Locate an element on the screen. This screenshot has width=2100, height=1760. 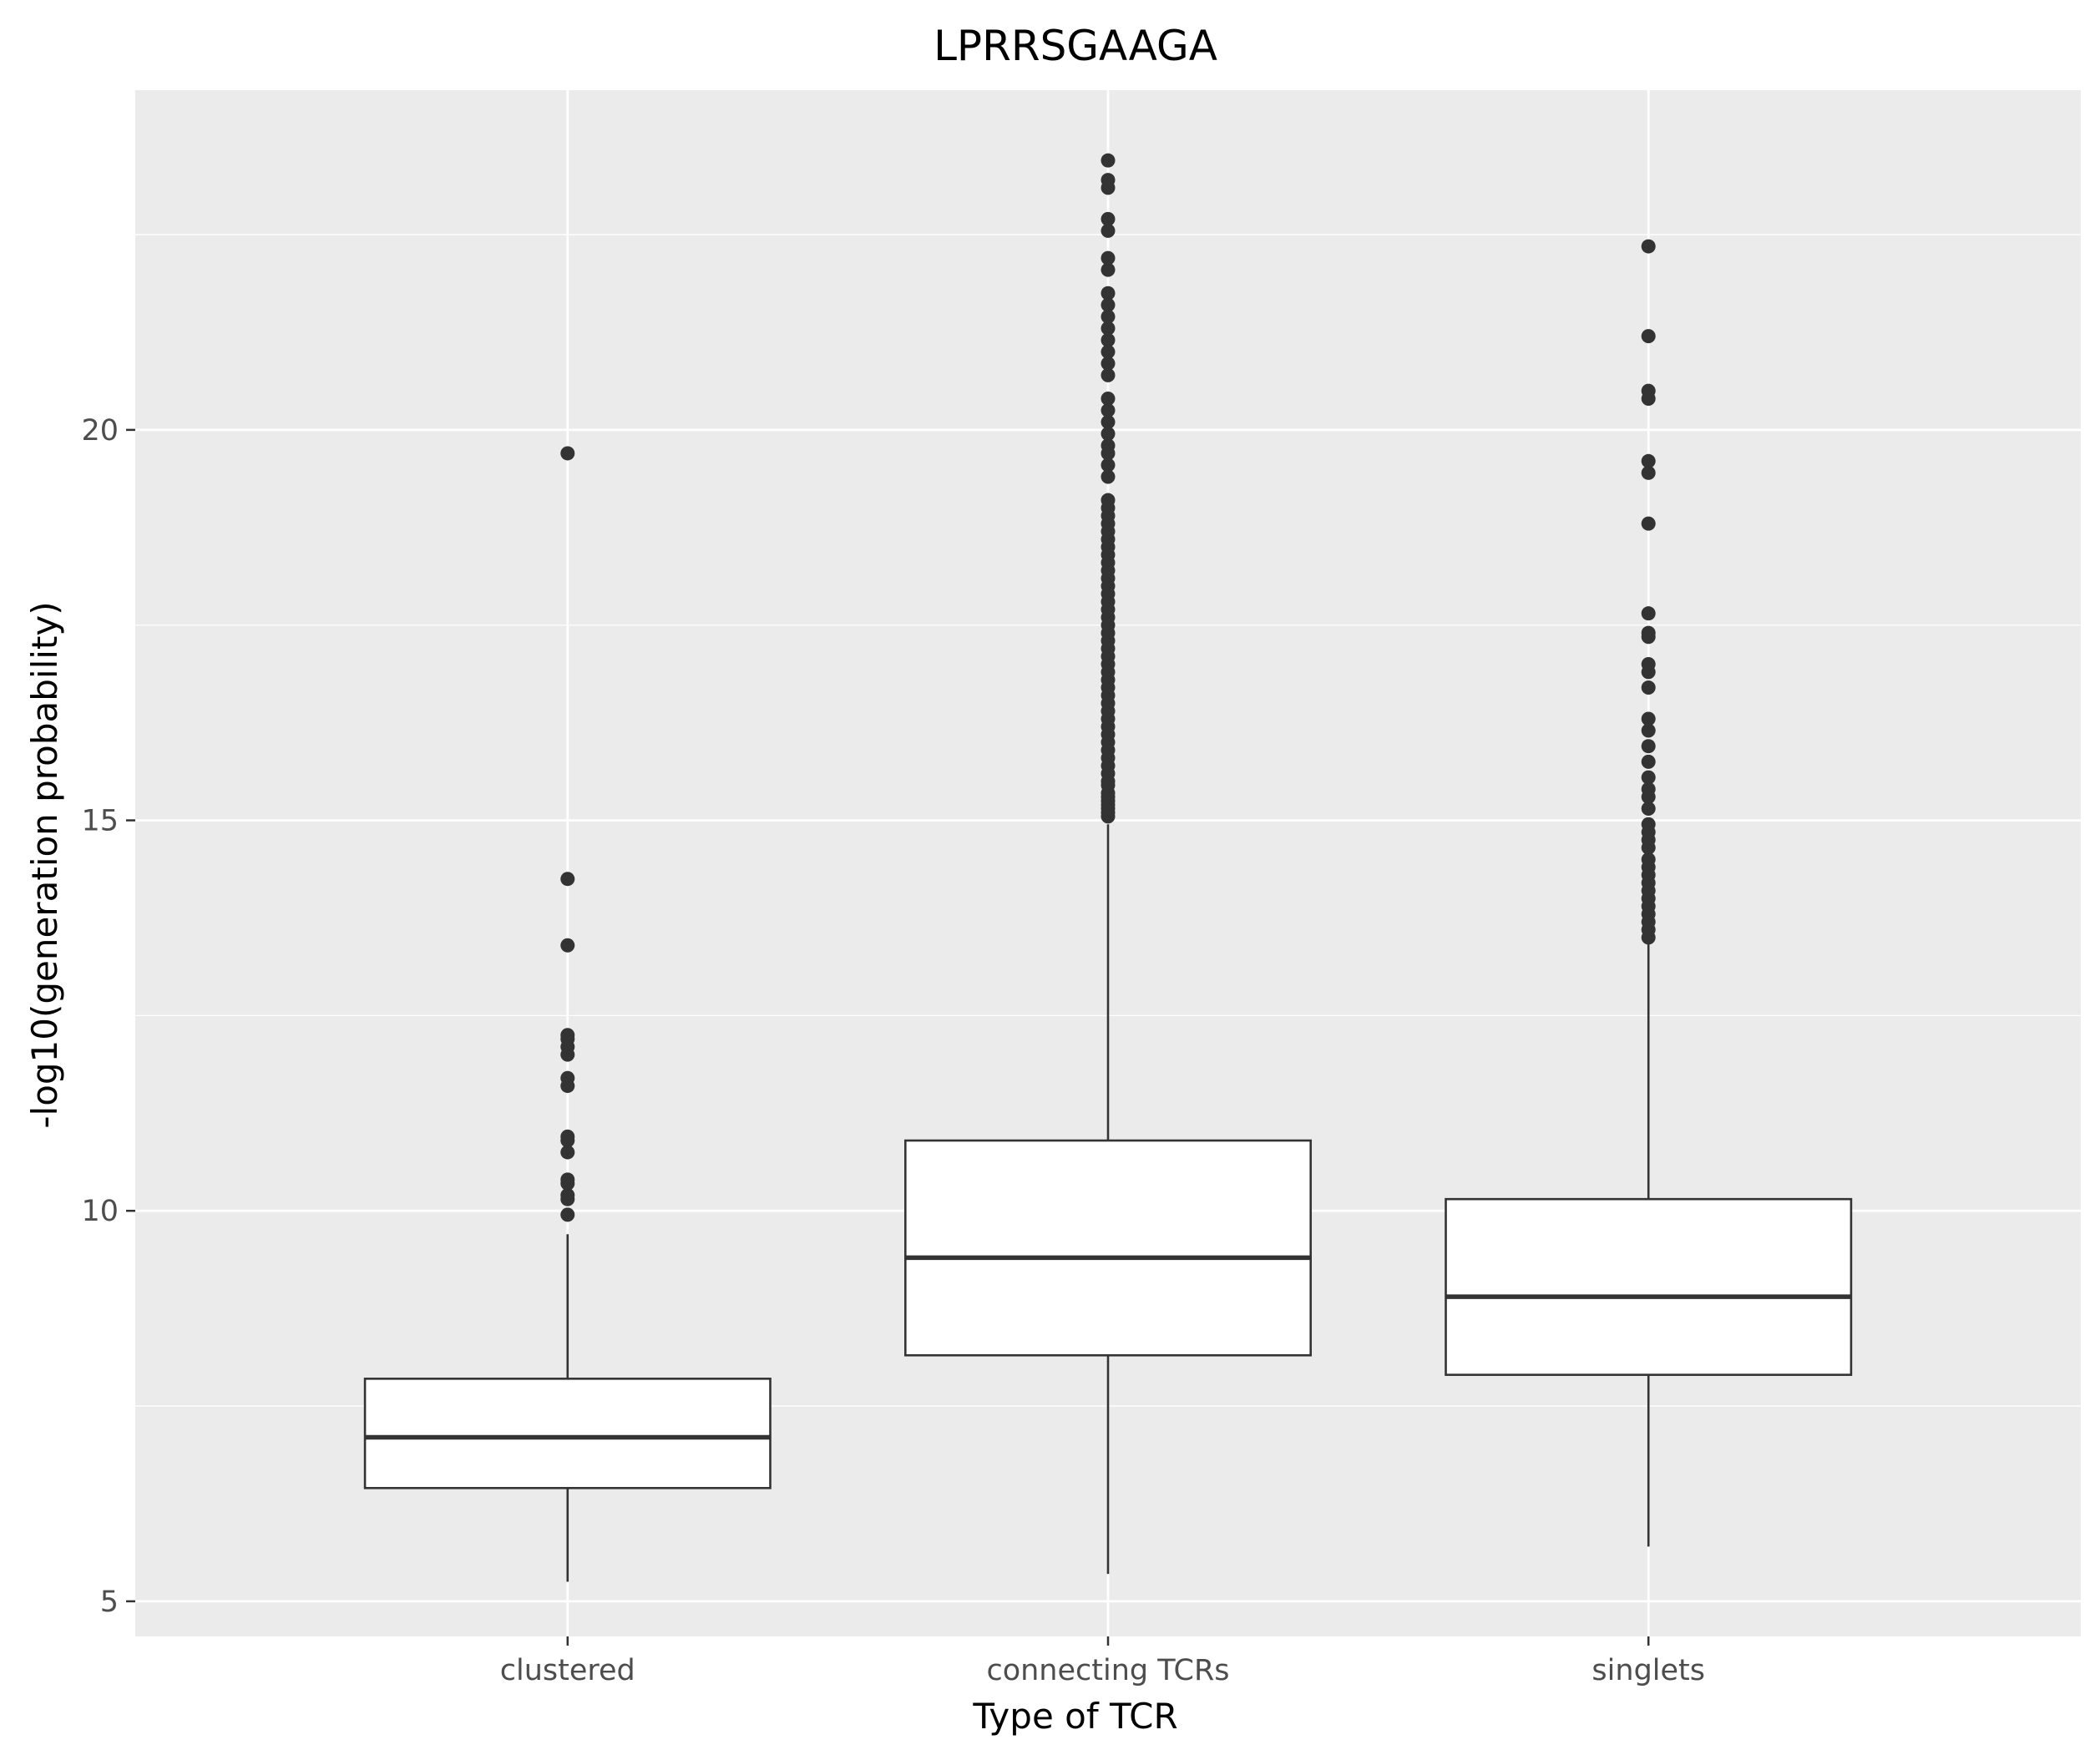
y-tick-label: 10 is located at coordinates (100, 1212).